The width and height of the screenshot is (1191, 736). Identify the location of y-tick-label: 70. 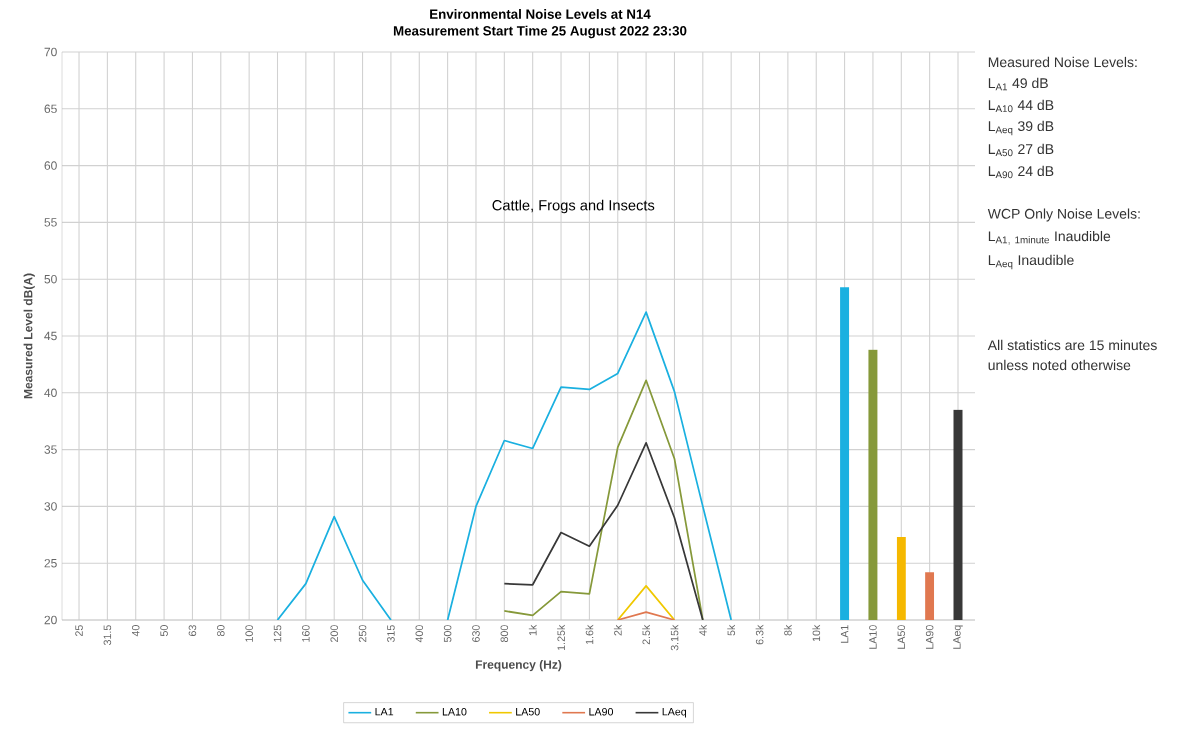
(50, 52).